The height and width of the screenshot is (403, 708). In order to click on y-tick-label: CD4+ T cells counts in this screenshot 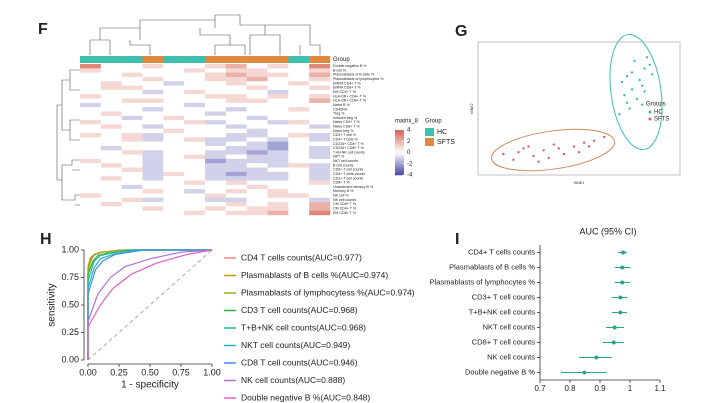, I will do `click(501, 251)`.